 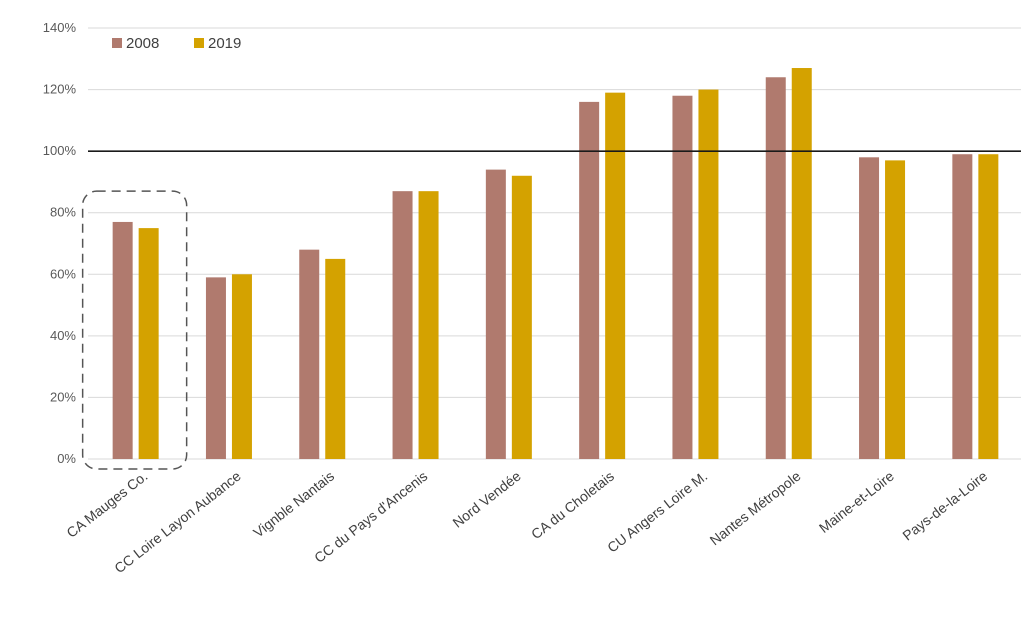 I want to click on x-tick-label: Nord Vendée, so click(x=486, y=499).